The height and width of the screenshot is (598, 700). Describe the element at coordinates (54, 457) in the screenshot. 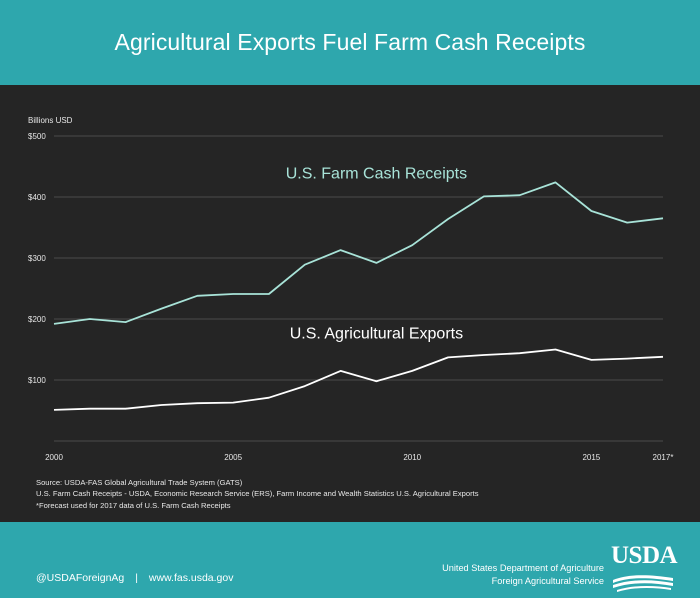

I see `x-tick-label: 2000` at that location.